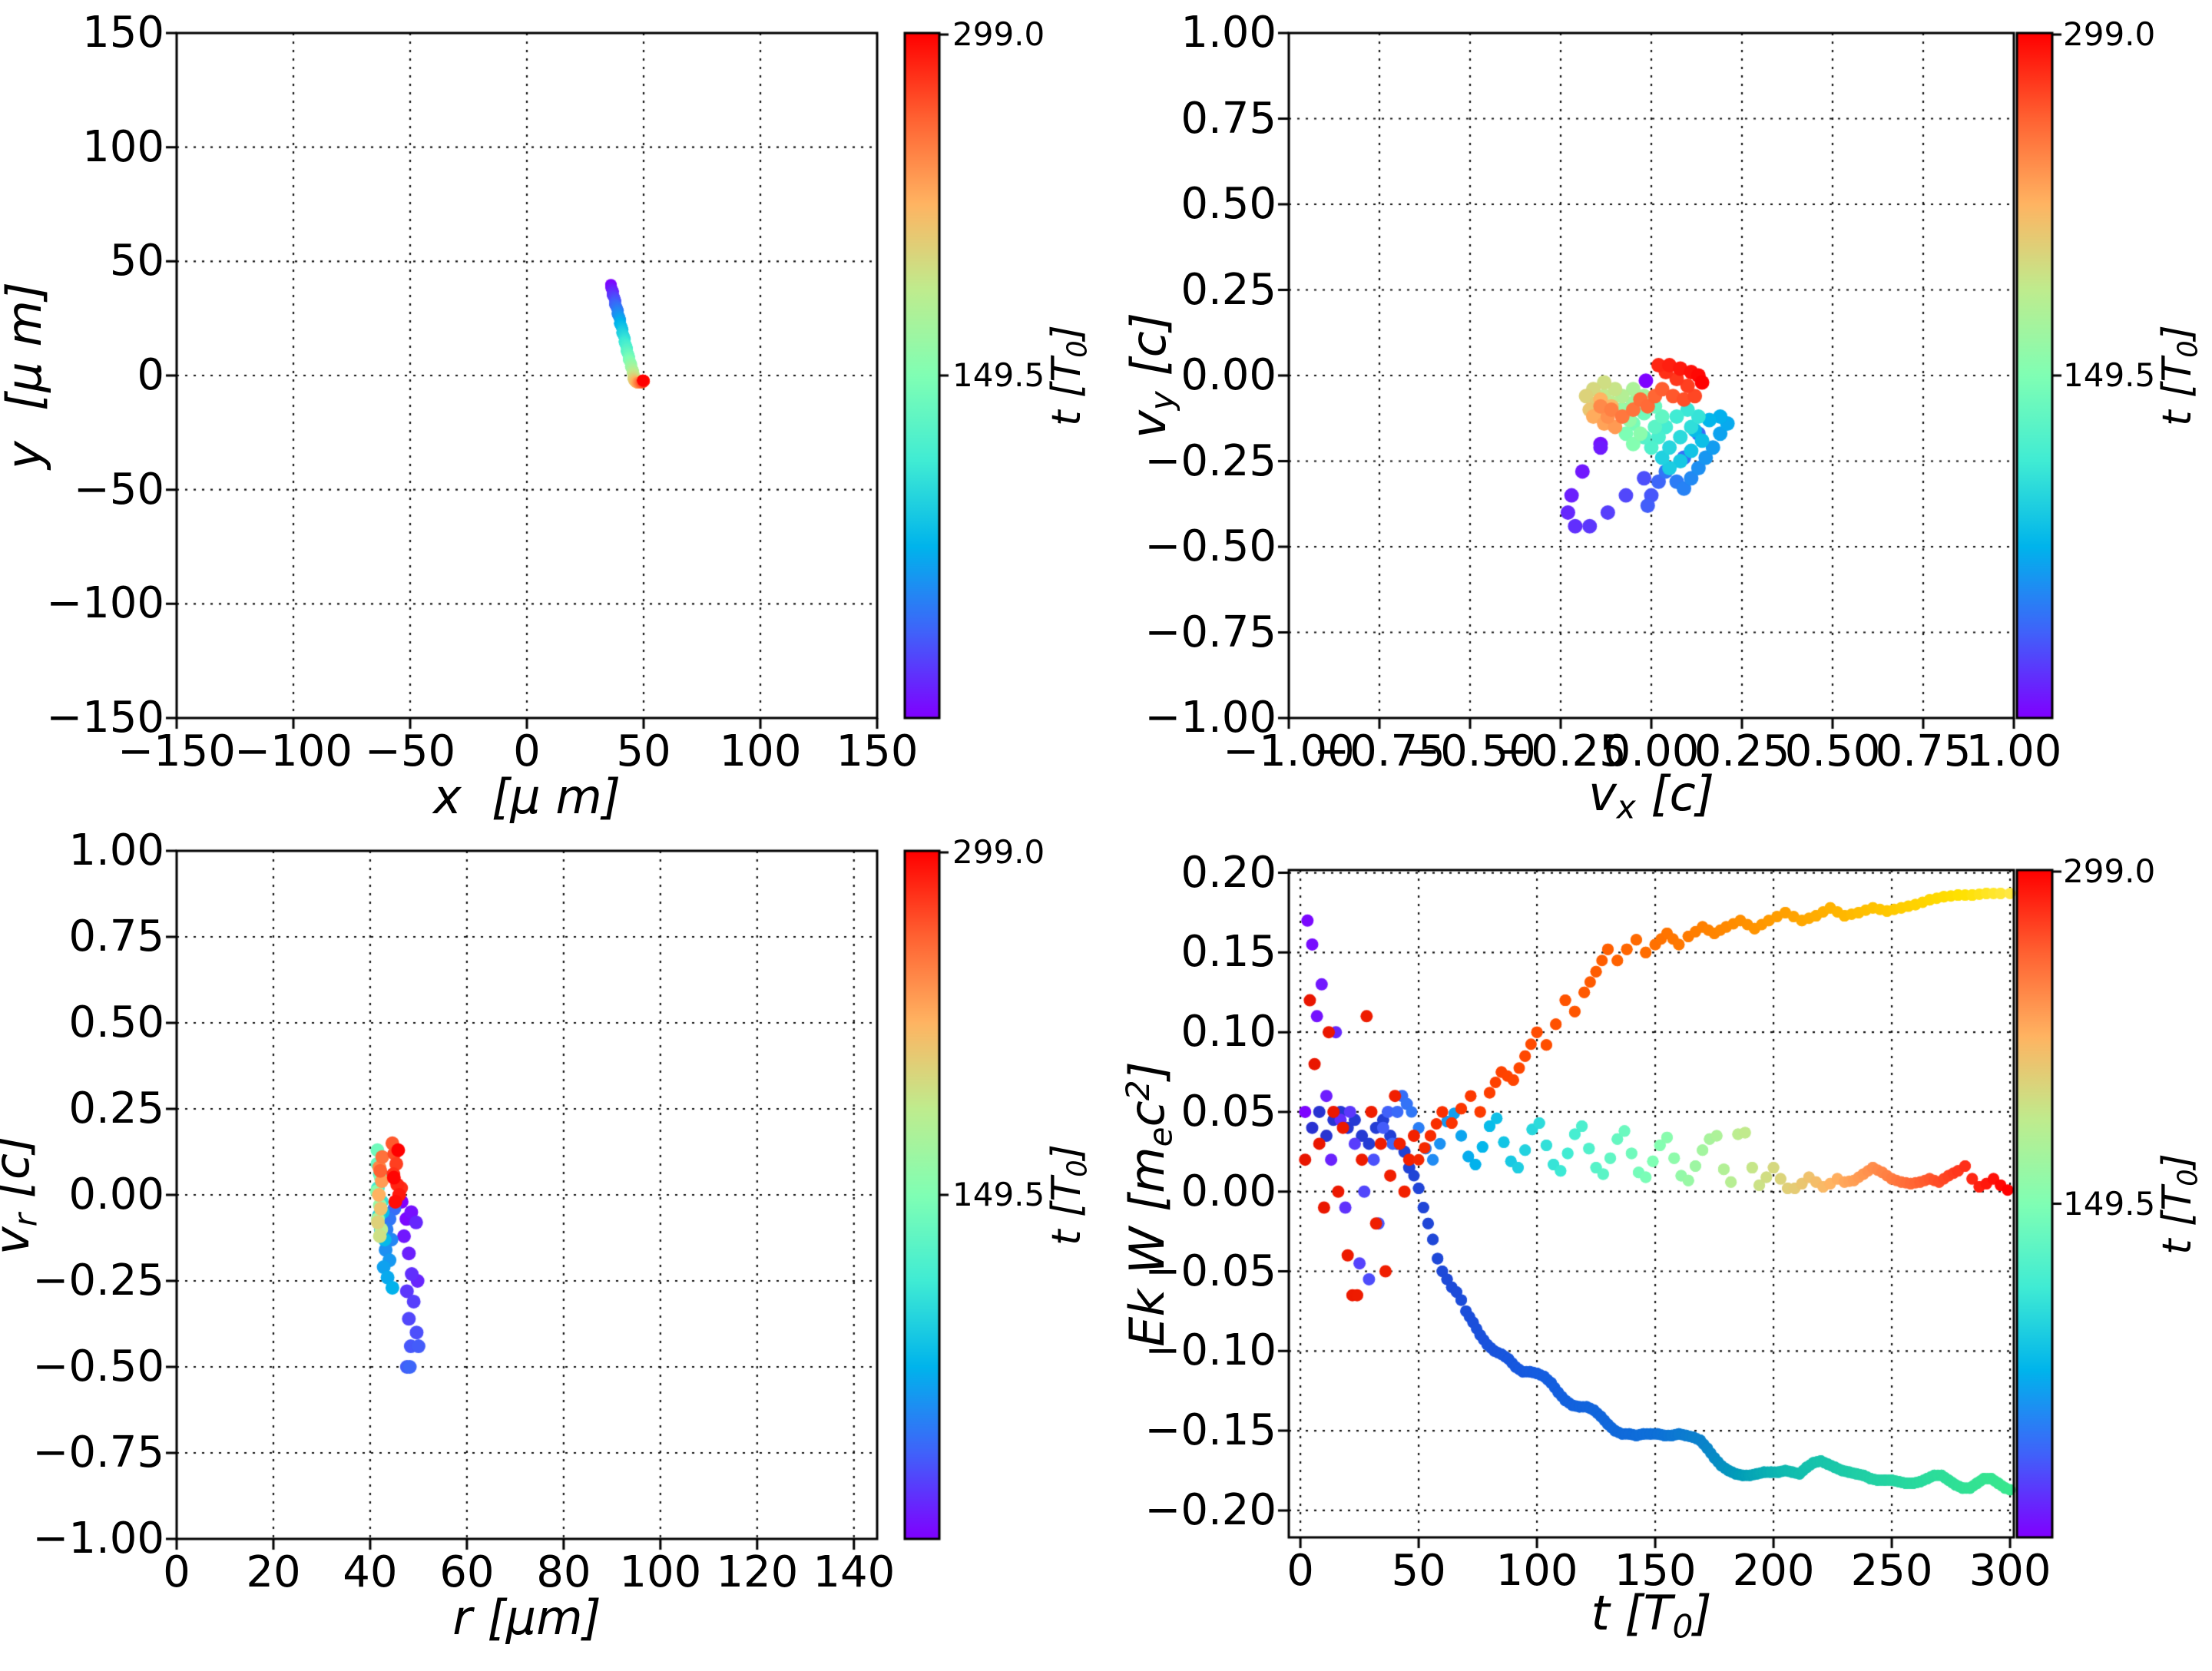 The height and width of the screenshot is (1671, 2212). What do you see at coordinates (2179, 1204) in the screenshot?
I see `plot4-colorbar-label: t [T0]` at bounding box center [2179, 1204].